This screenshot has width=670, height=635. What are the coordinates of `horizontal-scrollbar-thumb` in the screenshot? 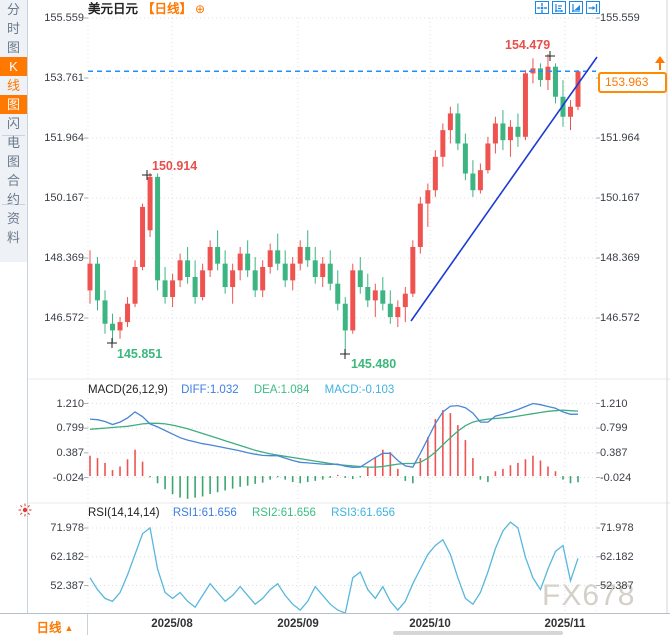 It's located at (478, 633).